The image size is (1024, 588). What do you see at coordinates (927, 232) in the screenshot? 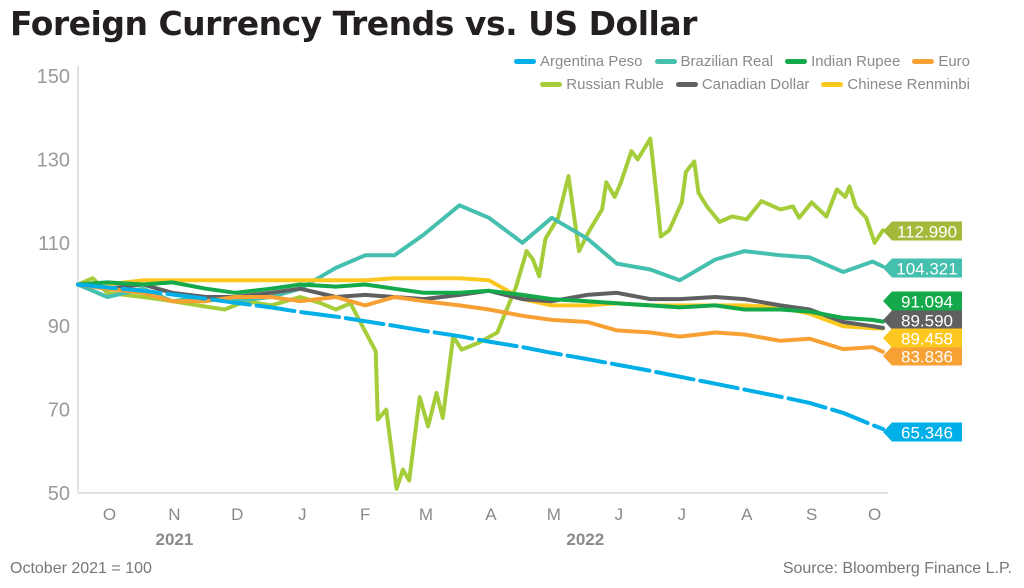
I see `end-value-label: 112.990` at bounding box center [927, 232].